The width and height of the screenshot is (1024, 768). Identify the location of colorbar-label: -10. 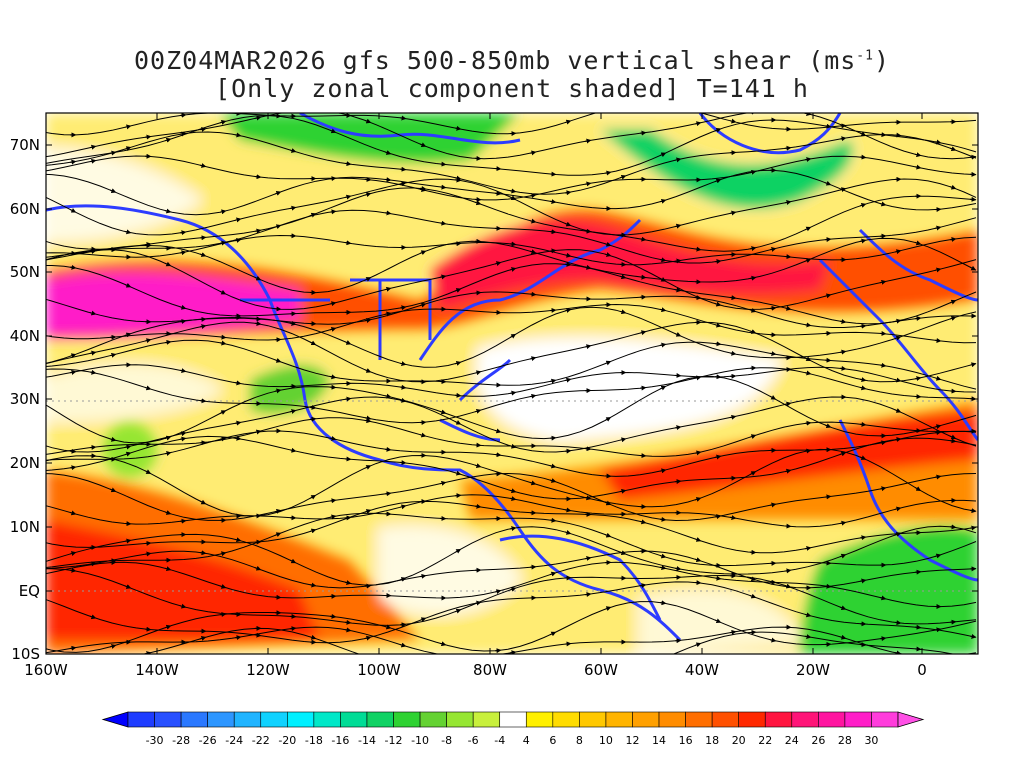
(420, 740).